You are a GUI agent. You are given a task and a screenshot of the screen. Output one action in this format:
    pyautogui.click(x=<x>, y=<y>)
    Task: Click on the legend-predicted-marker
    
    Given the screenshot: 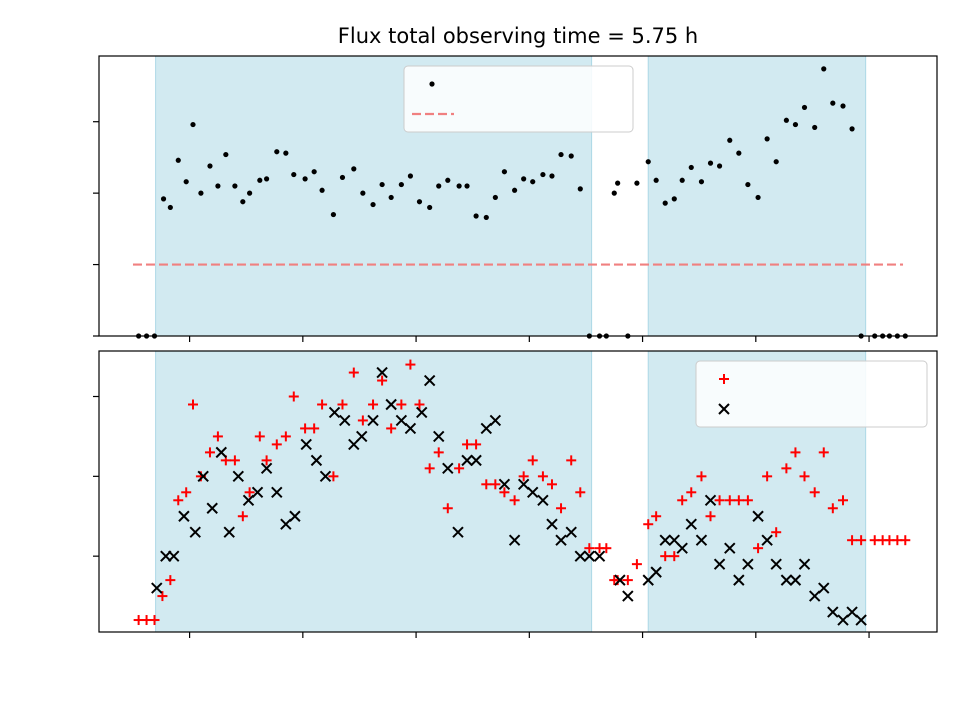 What is the action you would take?
    pyautogui.click(x=724, y=409)
    